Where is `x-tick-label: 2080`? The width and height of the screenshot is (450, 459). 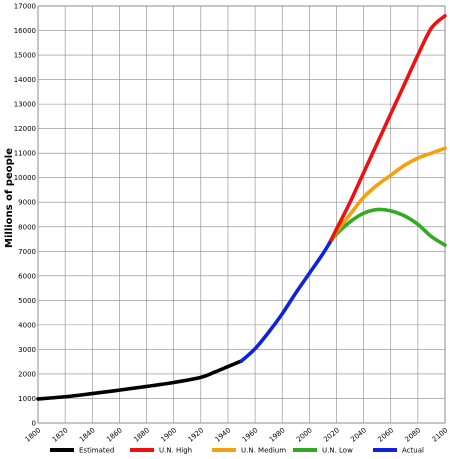 x-tick-label: 2080 is located at coordinates (413, 435).